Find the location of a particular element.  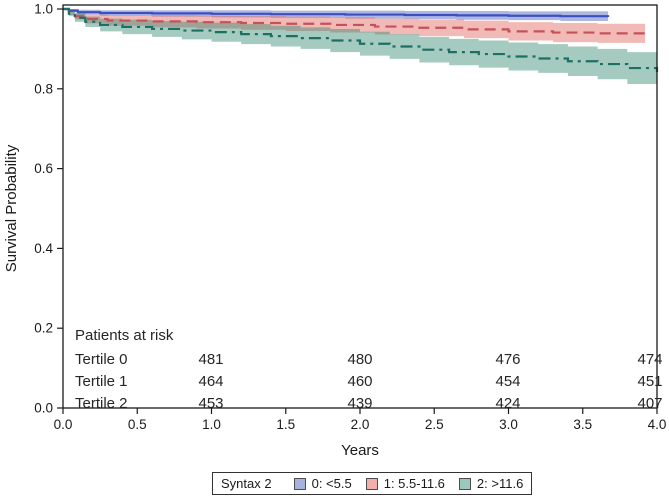

risk-table-column-year4: 474 451 407 is located at coordinates (639, 382).